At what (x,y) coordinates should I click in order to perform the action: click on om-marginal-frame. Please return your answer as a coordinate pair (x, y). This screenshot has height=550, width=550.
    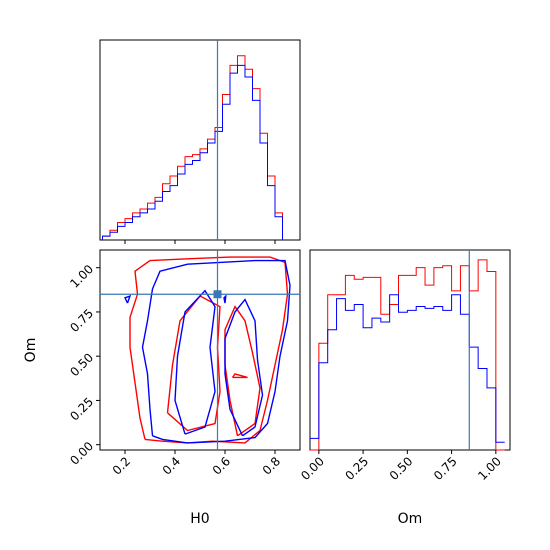
    Looking at the image, I should click on (410, 350).